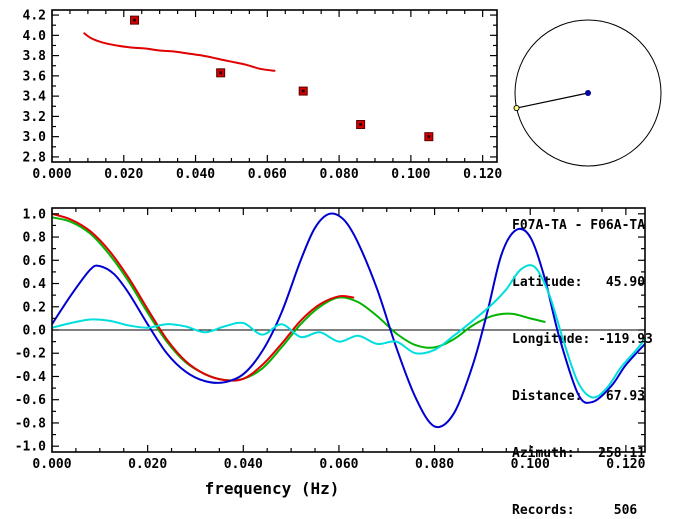 The image size is (700, 519). I want to click on picked-velocity-points, so click(282, 78).